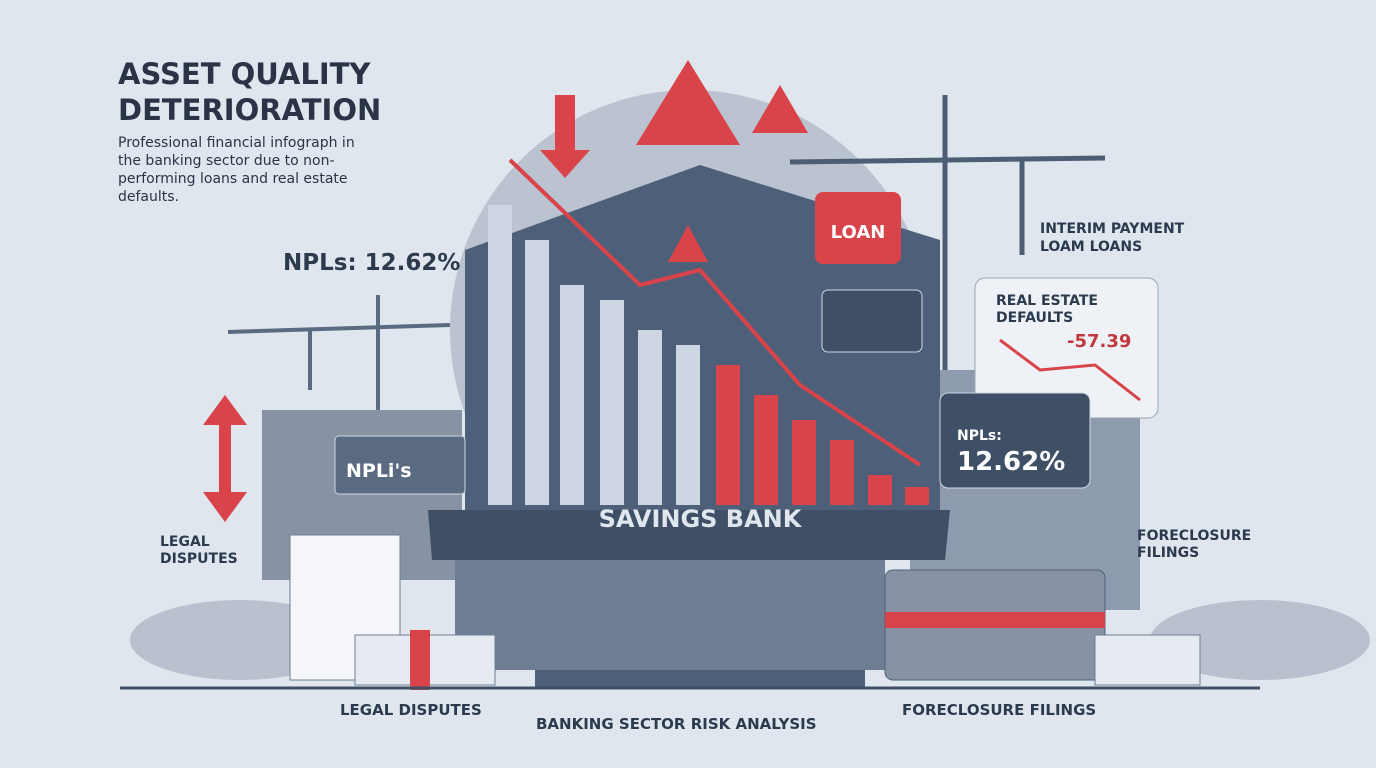 This screenshot has height=768, width=1376. What do you see at coordinates (822, 435) in the screenshot?
I see `bars-red` at bounding box center [822, 435].